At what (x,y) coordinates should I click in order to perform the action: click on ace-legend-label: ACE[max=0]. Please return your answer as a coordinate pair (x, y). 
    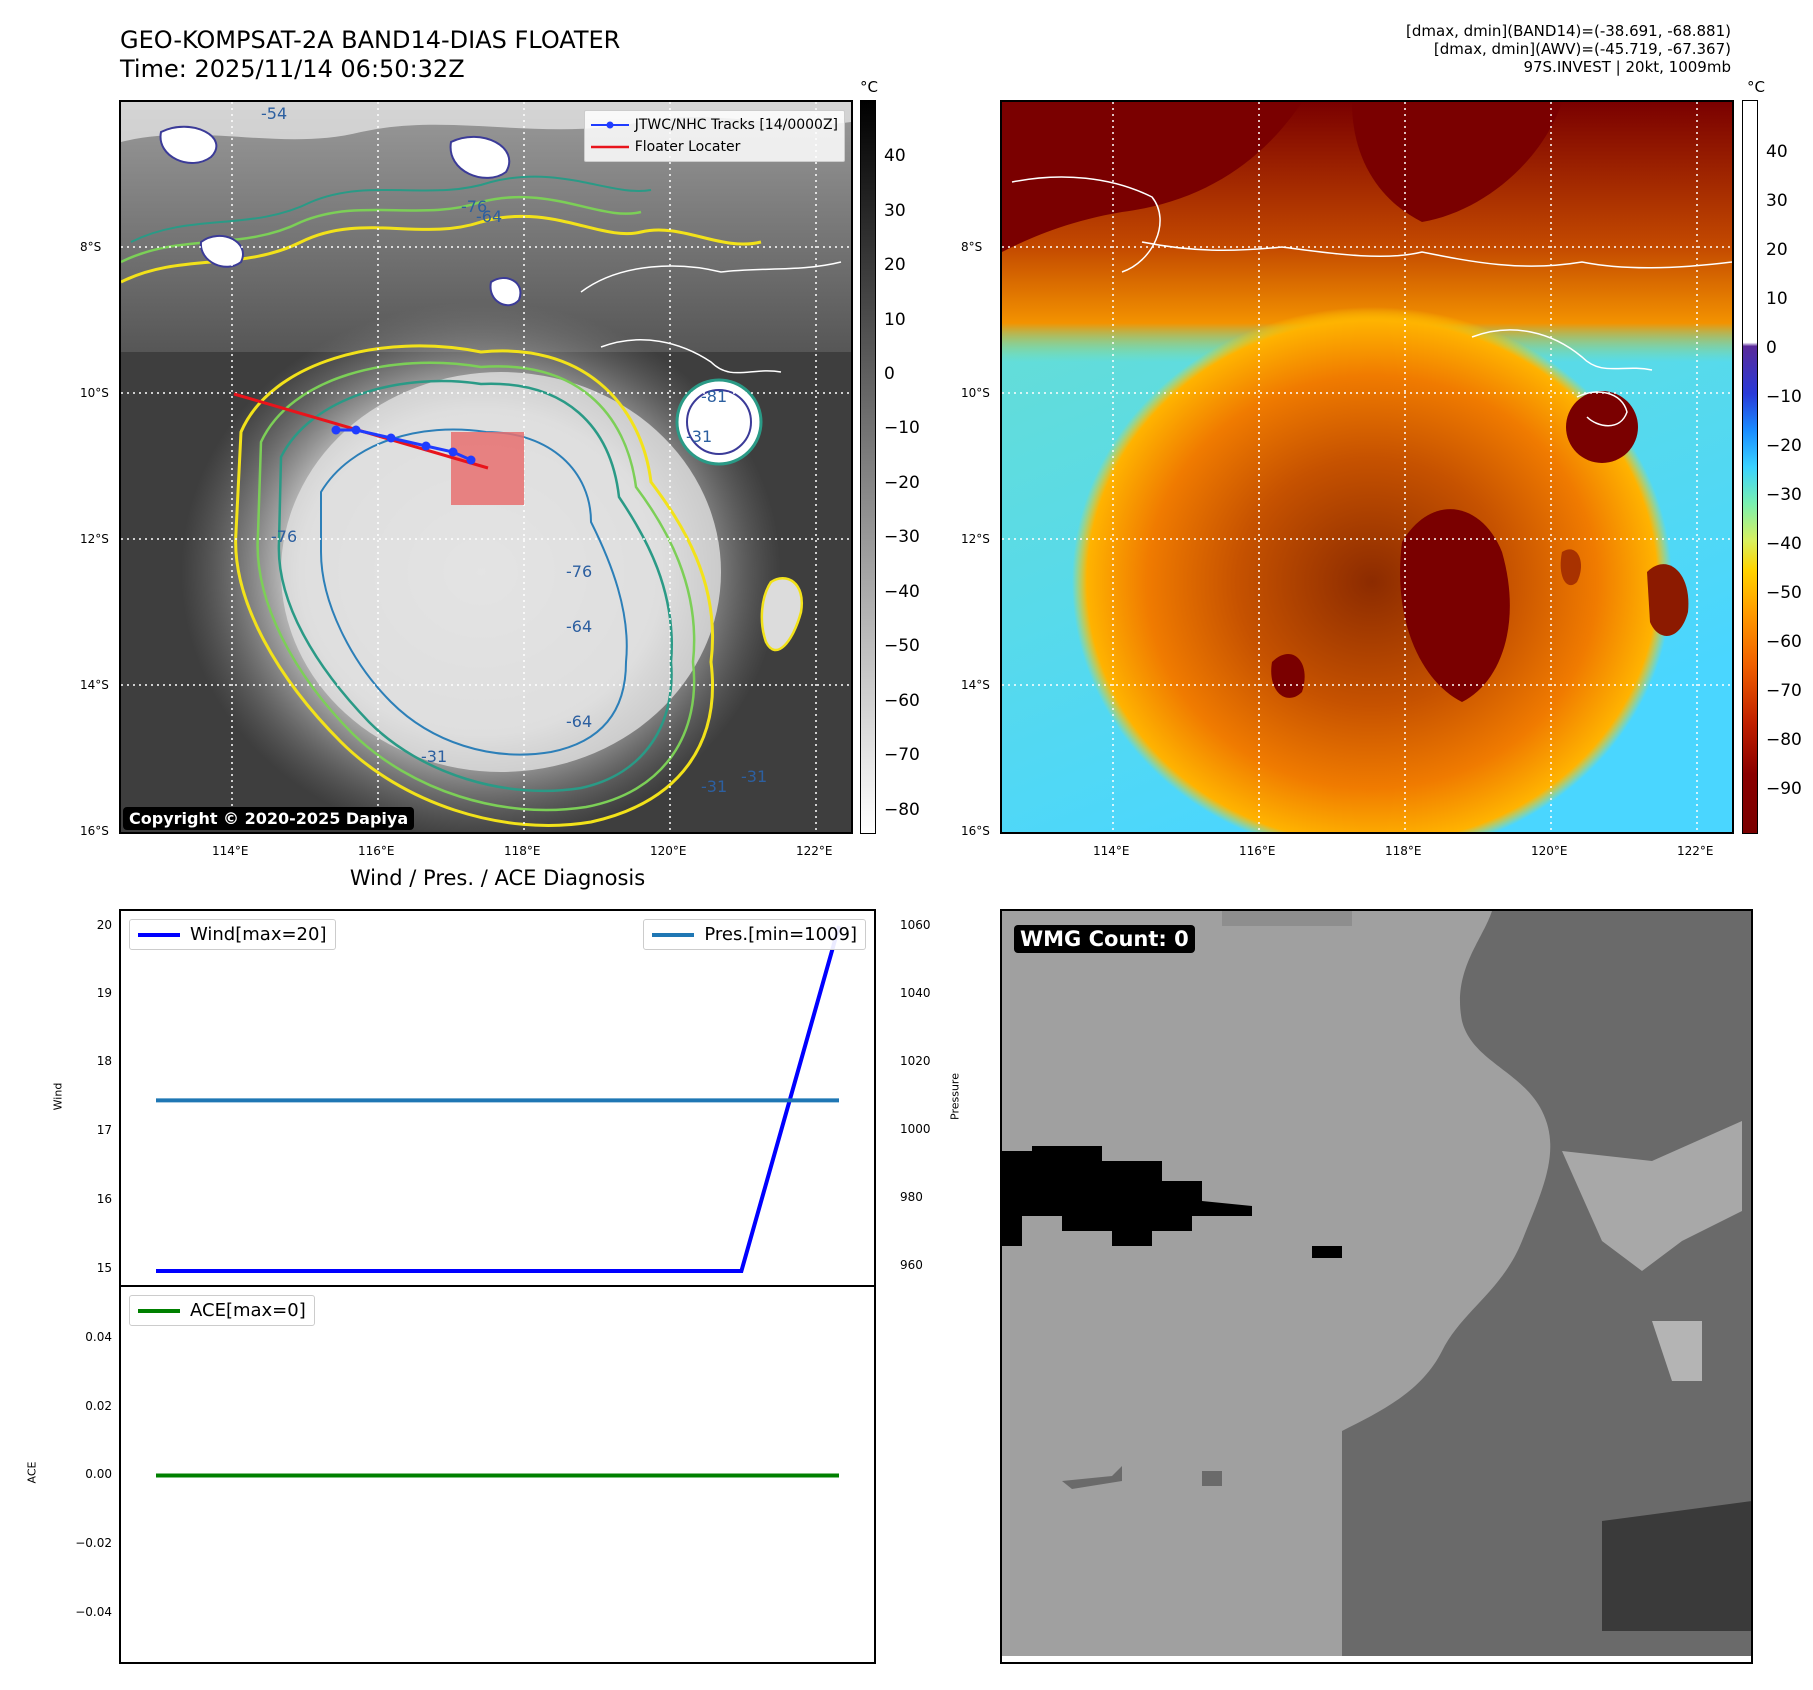
    Looking at the image, I should click on (248, 1310).